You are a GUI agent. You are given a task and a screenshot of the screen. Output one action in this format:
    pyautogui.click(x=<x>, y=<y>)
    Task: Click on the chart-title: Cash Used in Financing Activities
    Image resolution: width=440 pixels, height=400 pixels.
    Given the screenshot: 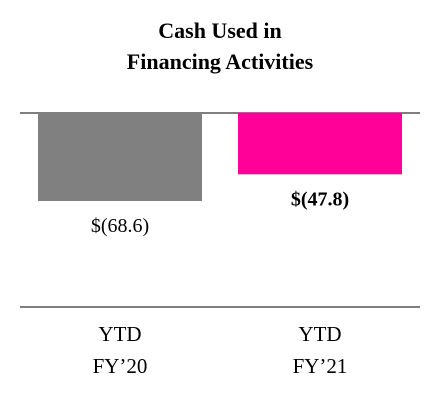 What is the action you would take?
    pyautogui.click(x=220, y=46)
    